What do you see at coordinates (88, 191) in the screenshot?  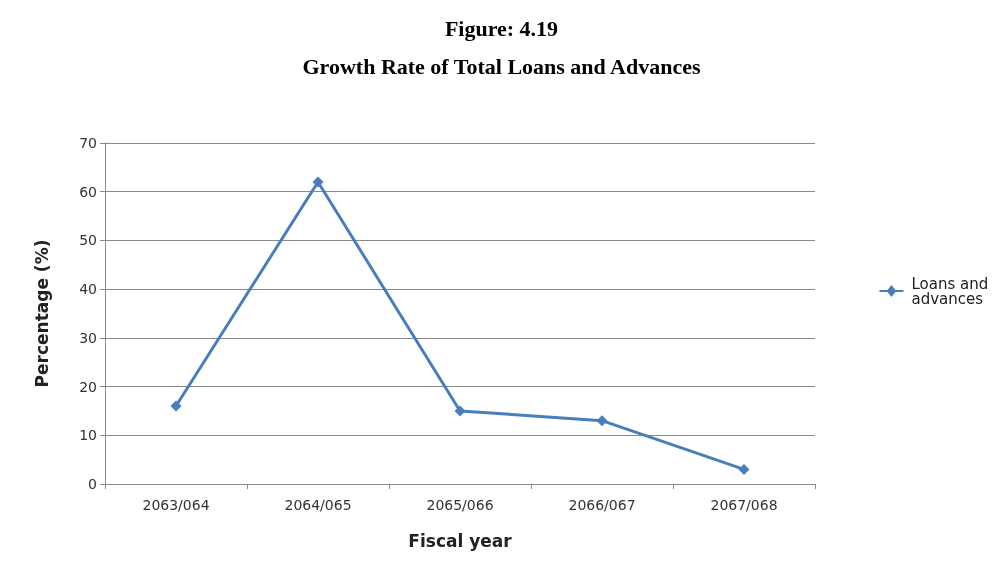 I see `y-tick-label: 60` at bounding box center [88, 191].